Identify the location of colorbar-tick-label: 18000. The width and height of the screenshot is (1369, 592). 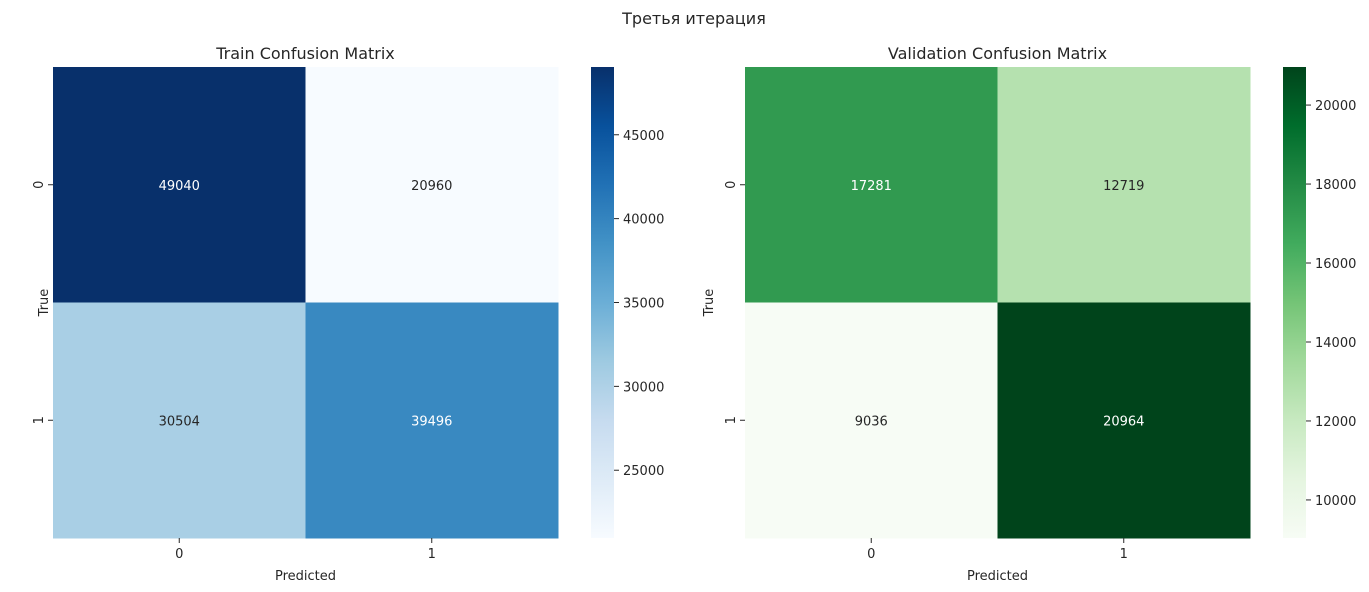
(1335, 185).